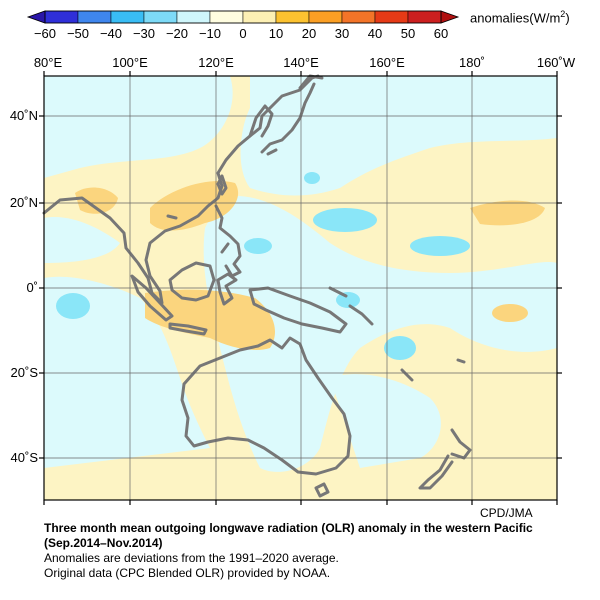 This screenshot has width=600, height=600. Describe the element at coordinates (130, 62) in the screenshot. I see `longitude-label: 100°E` at that location.